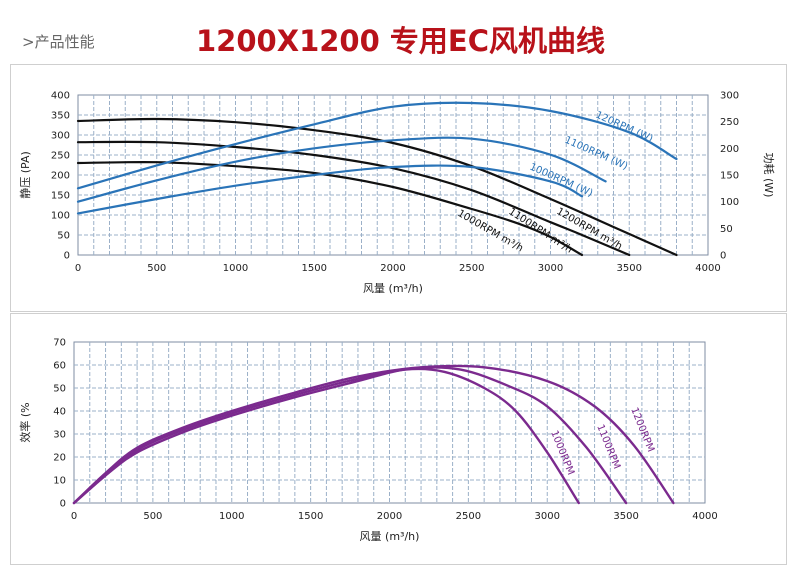 This screenshot has width=800, height=565. Describe the element at coordinates (729, 96) in the screenshot. I see `y2-tick-label: 300` at that location.